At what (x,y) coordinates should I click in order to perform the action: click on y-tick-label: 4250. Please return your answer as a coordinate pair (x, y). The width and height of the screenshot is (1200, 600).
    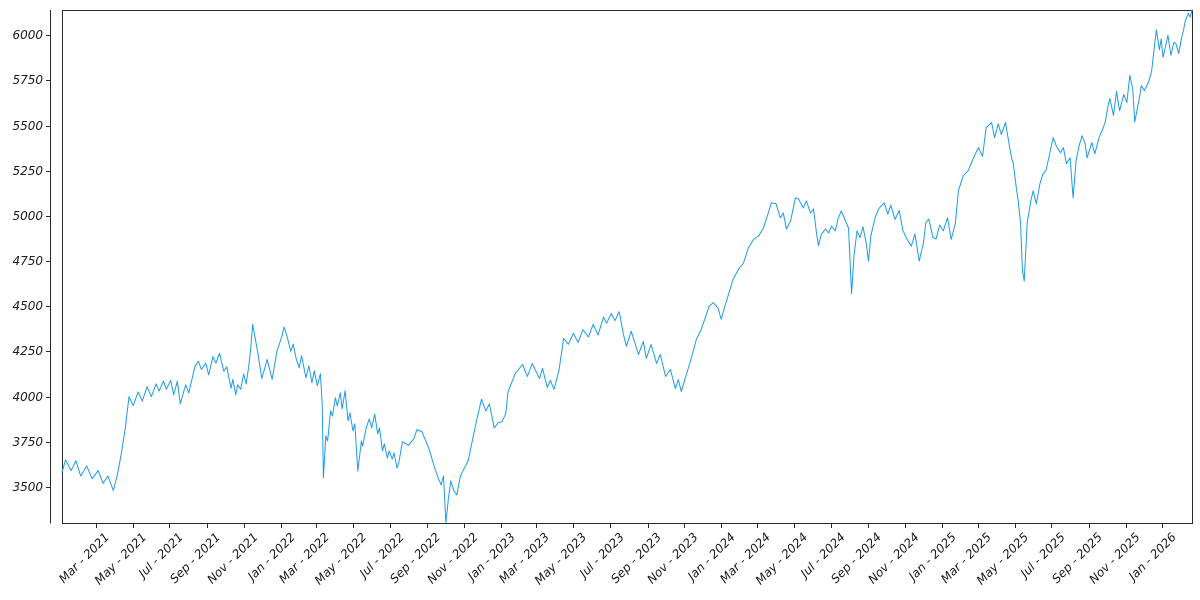
    Looking at the image, I should click on (27, 350).